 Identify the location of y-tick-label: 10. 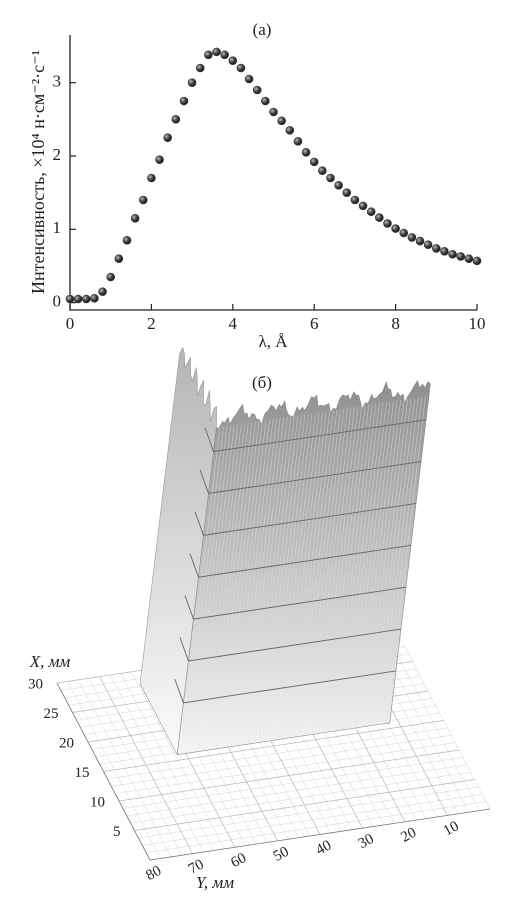
(451, 828).